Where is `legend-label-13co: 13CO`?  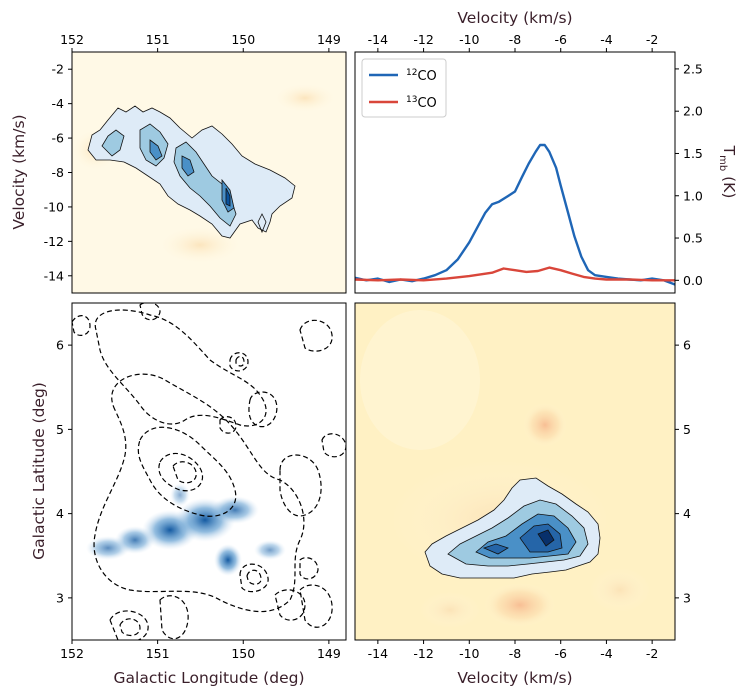
legend-label-13co: 13CO is located at coordinates (421, 103).